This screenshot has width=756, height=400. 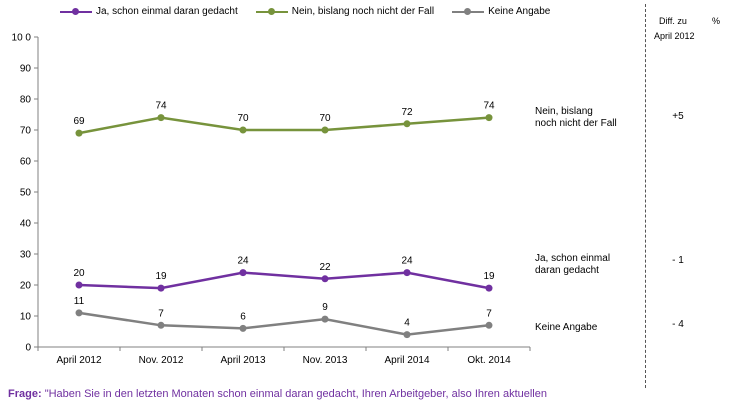 What do you see at coordinates (25, 394) in the screenshot?
I see `question-label: Frage:` at bounding box center [25, 394].